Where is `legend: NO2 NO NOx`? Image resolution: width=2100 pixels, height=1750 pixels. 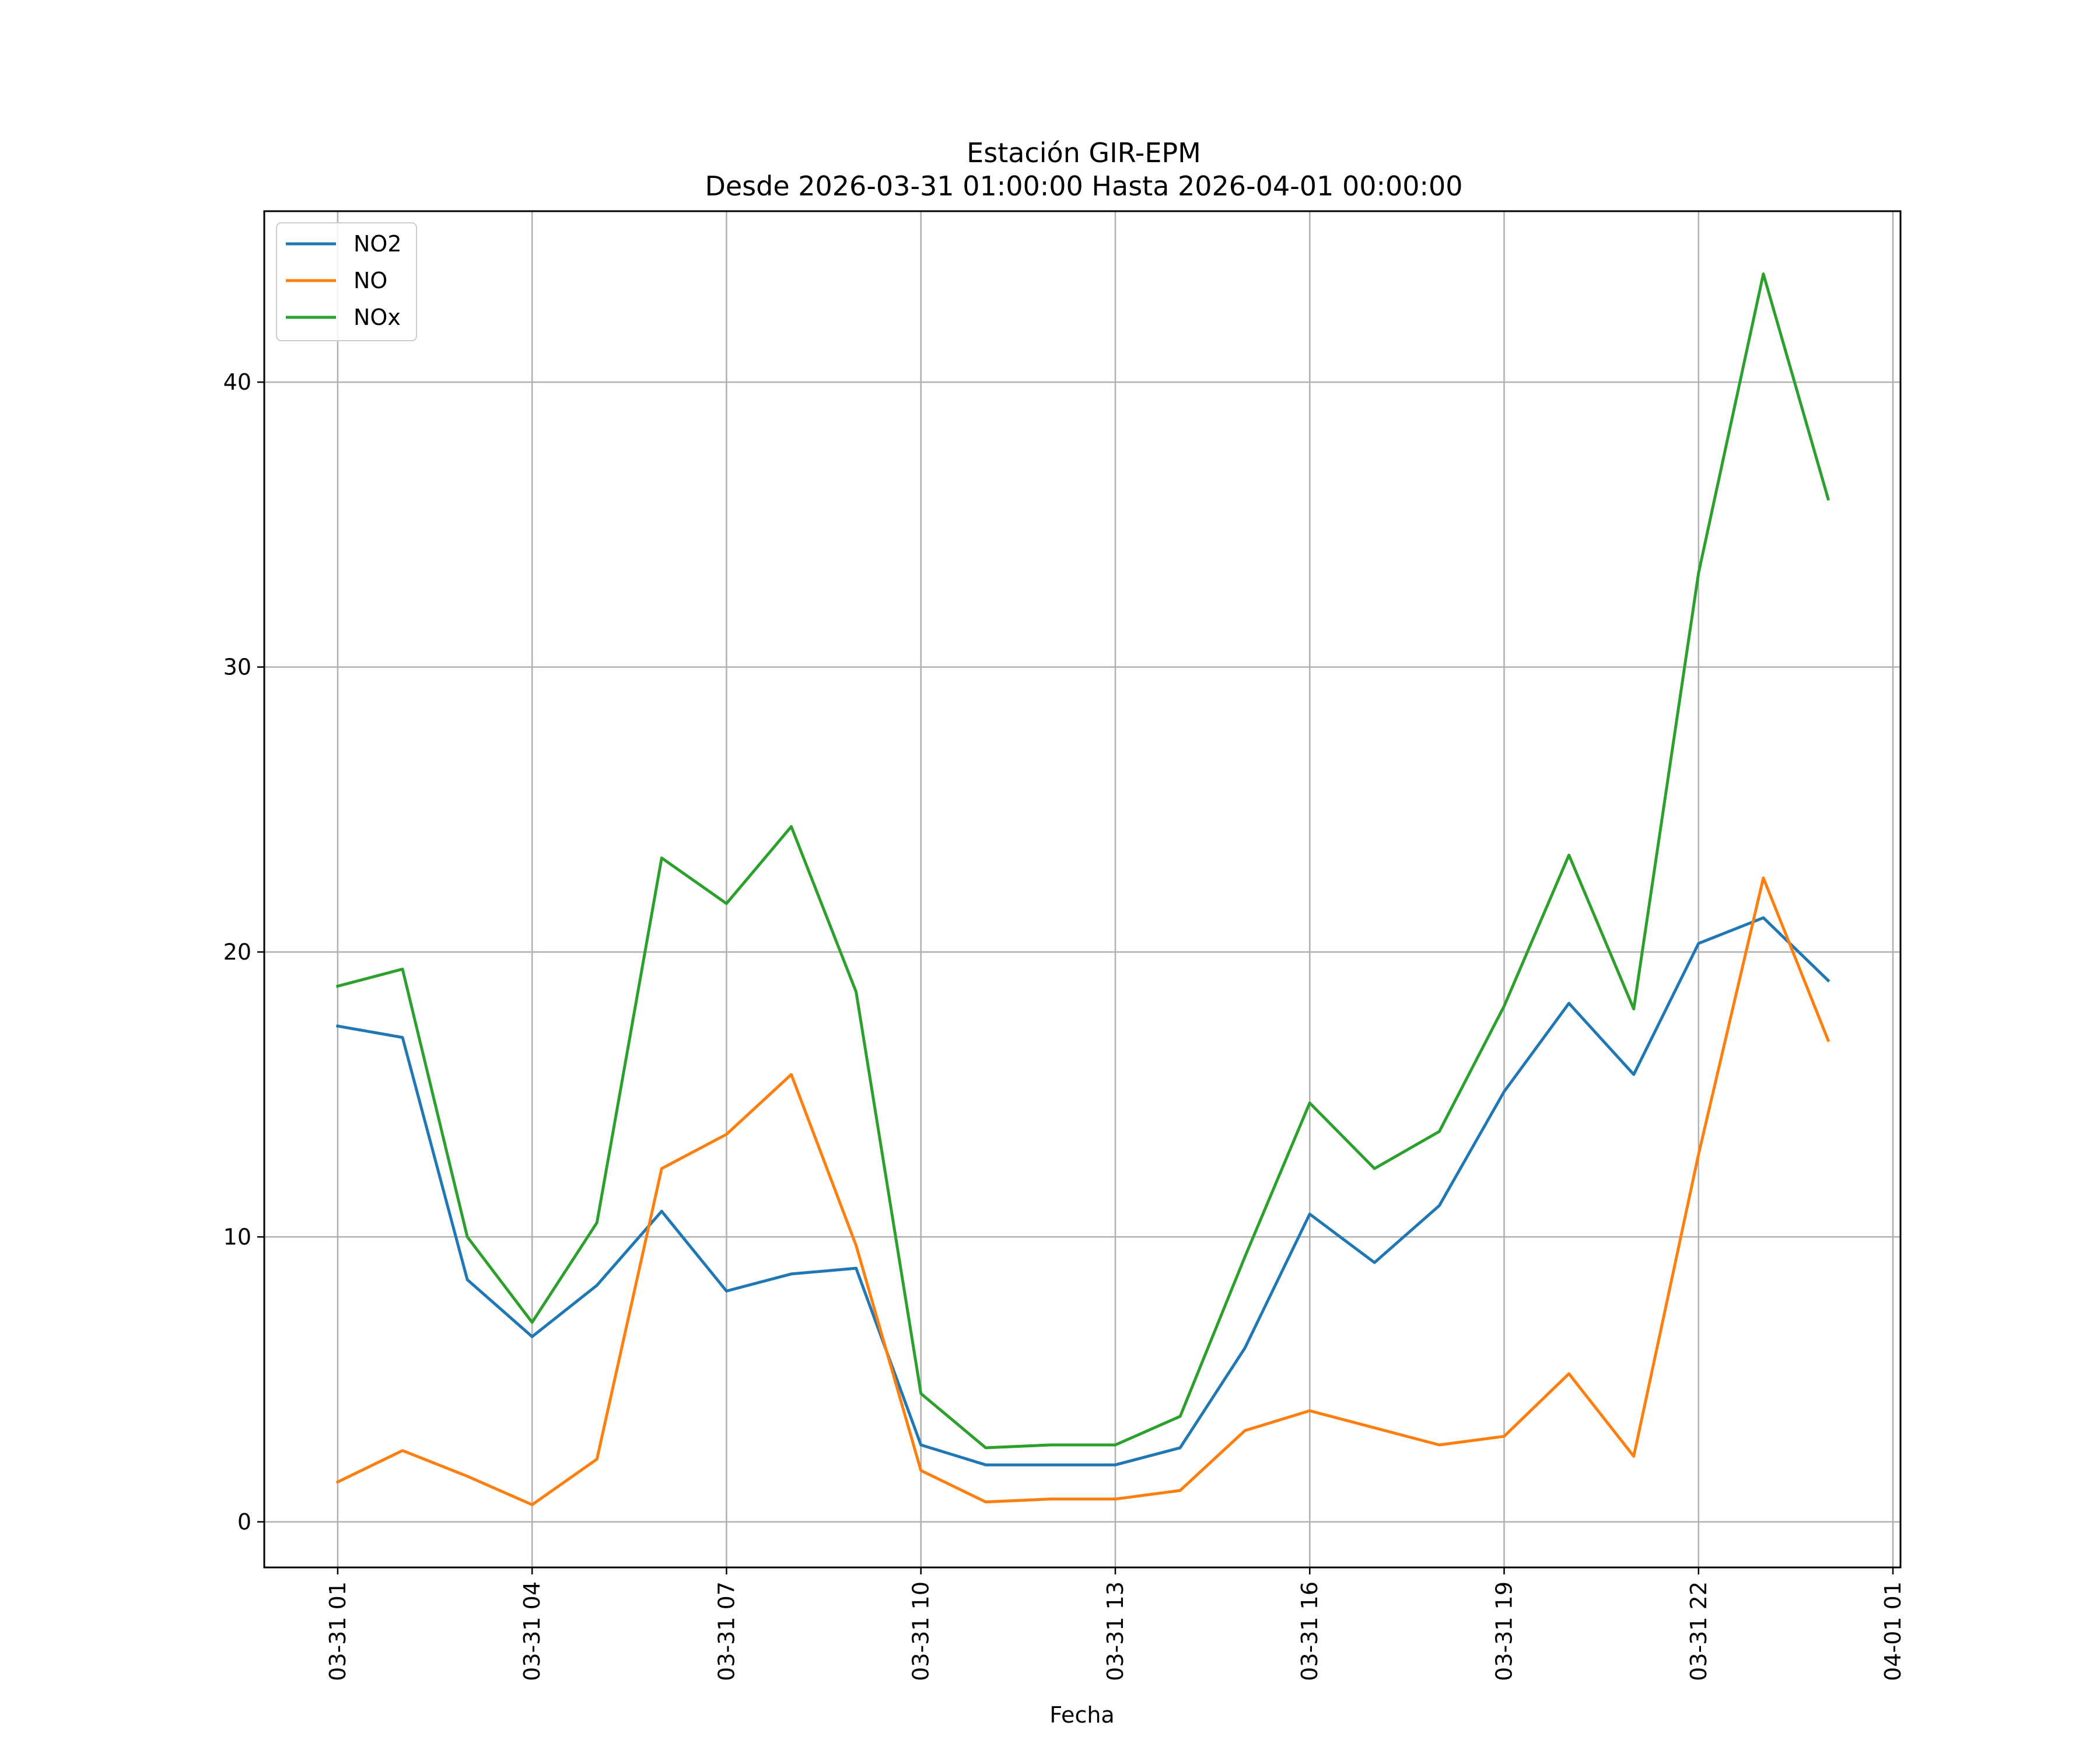
legend: NO2 NO NOx is located at coordinates (346, 281).